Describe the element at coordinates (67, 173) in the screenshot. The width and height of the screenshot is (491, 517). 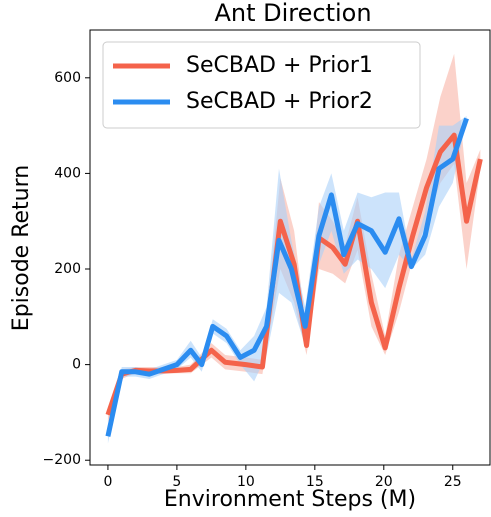
I see `y-tick-label: 400` at that location.